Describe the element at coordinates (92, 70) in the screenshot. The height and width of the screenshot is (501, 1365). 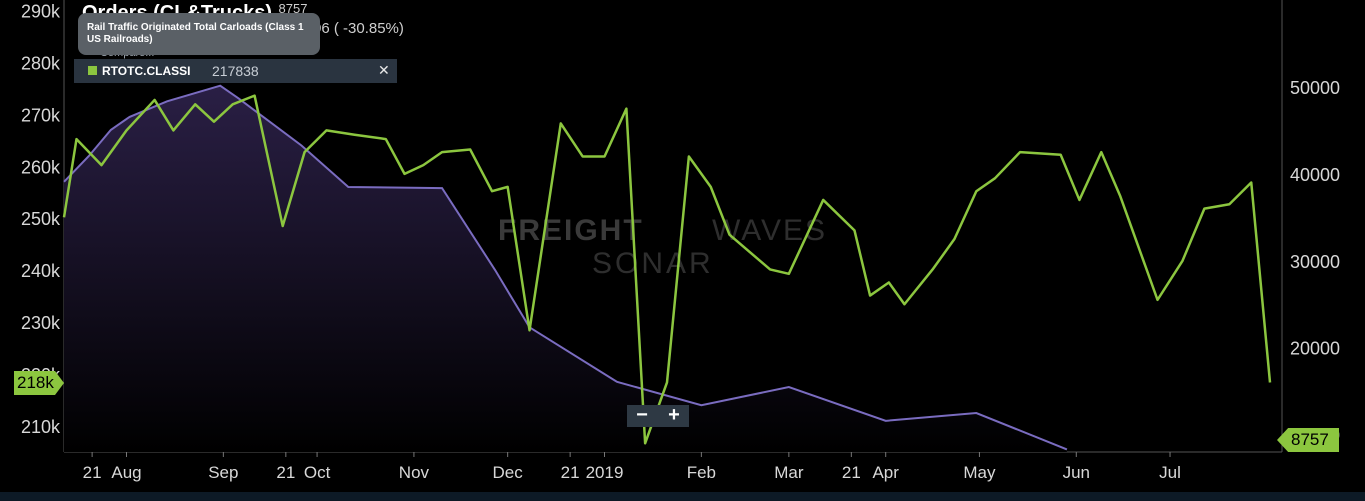
I see `series-color-swatch` at that location.